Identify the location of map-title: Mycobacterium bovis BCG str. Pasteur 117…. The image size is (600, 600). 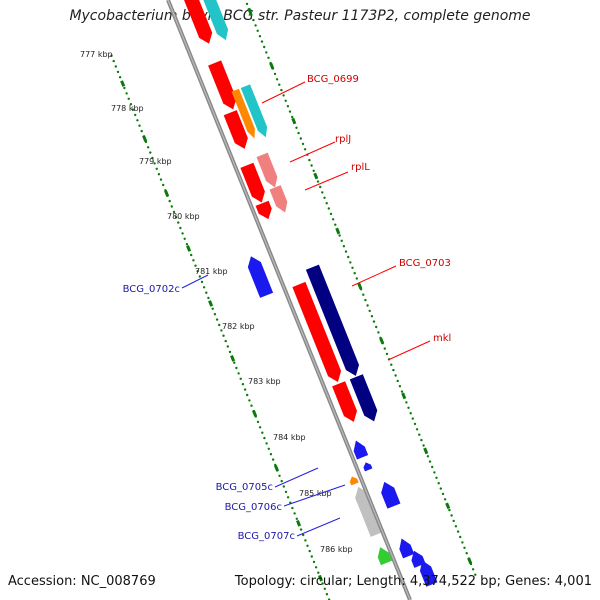
(300, 16).